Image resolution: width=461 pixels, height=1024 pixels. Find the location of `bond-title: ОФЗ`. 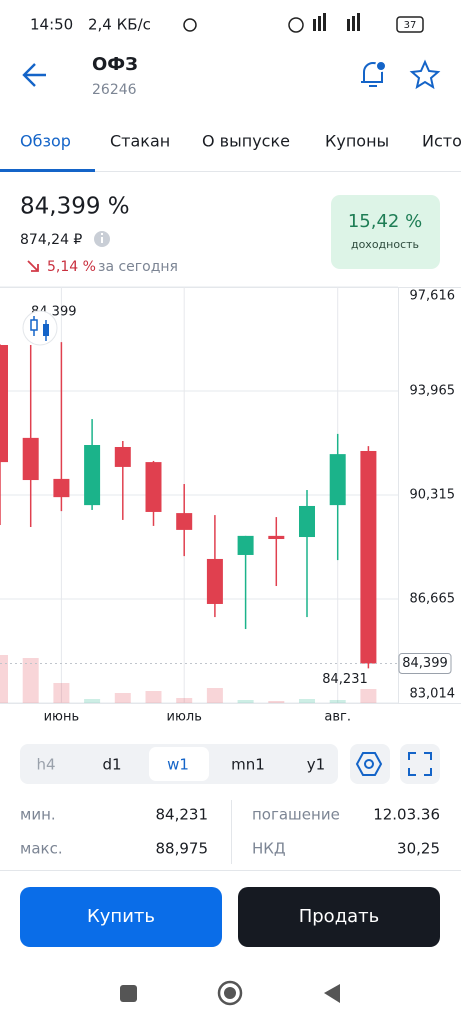

bond-title: ОФЗ is located at coordinates (115, 64).